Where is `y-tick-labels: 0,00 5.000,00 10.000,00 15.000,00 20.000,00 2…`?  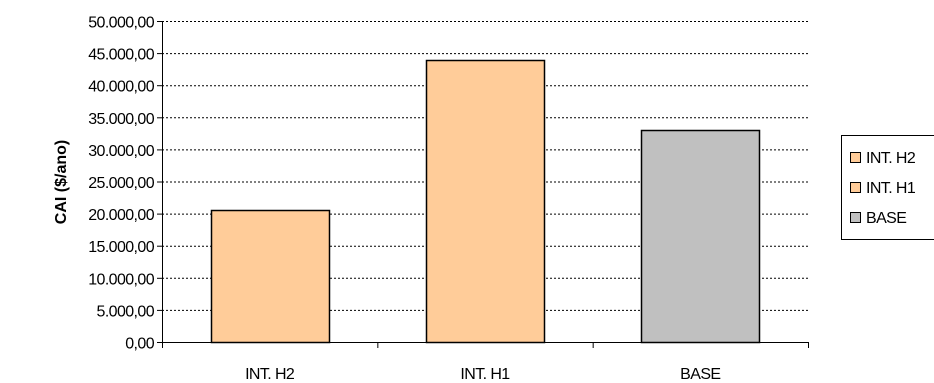 y-tick-labels: 0,00 5.000,00 10.000,00 15.000,00 20.000,00 2… is located at coordinates (121, 184).